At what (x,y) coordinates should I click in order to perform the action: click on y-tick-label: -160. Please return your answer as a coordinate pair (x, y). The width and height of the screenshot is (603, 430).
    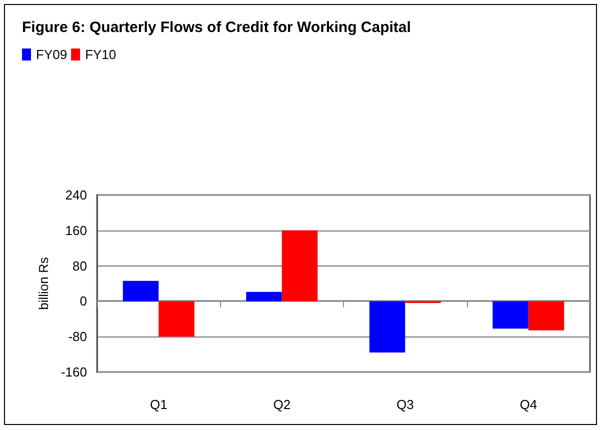
    Looking at the image, I should click on (73, 372).